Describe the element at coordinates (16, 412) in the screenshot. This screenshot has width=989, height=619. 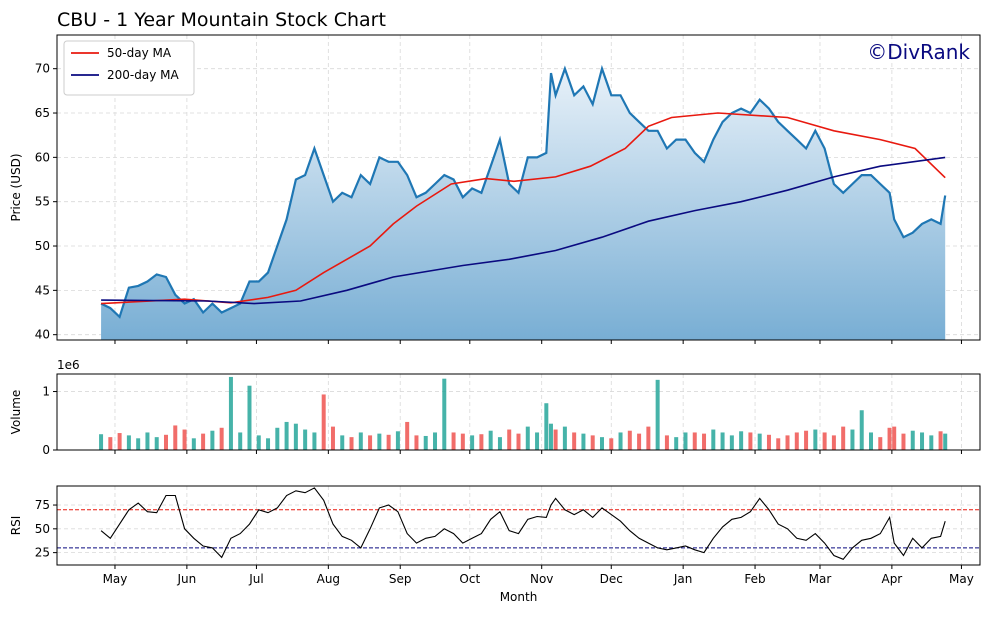
I see `y-axis-label: Volume` at that location.